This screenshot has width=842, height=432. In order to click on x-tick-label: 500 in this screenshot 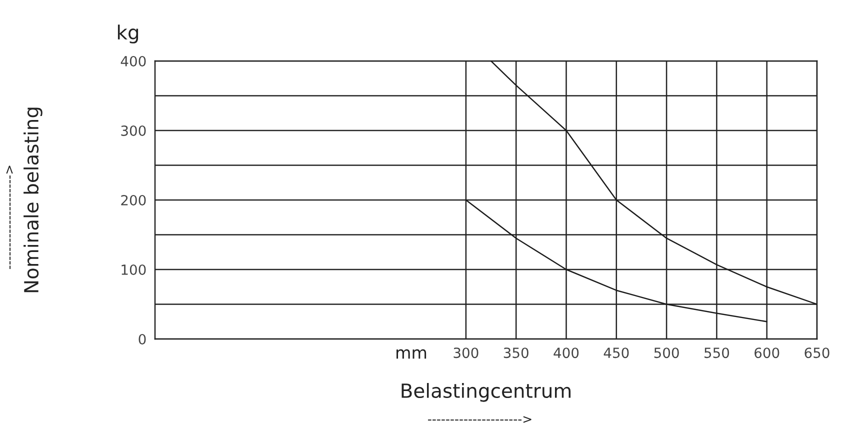, I will do `click(666, 353)`.